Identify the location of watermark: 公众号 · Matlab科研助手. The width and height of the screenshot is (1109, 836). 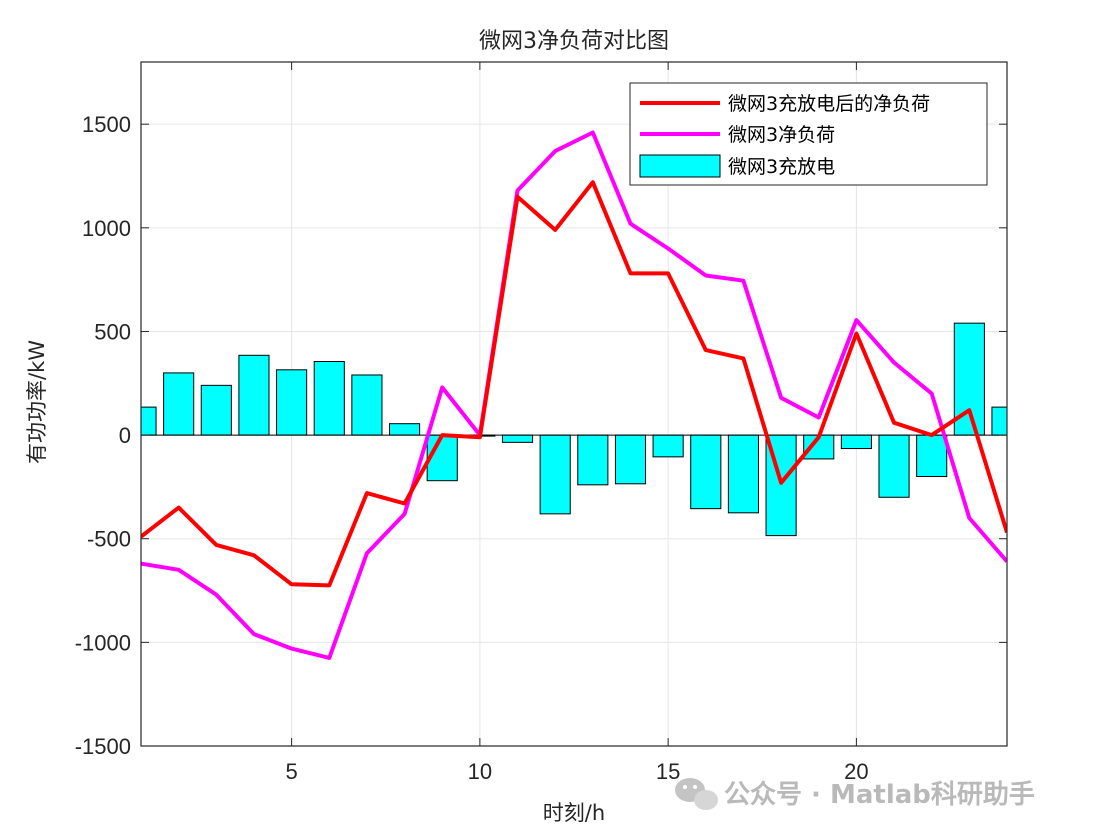
(855, 794).